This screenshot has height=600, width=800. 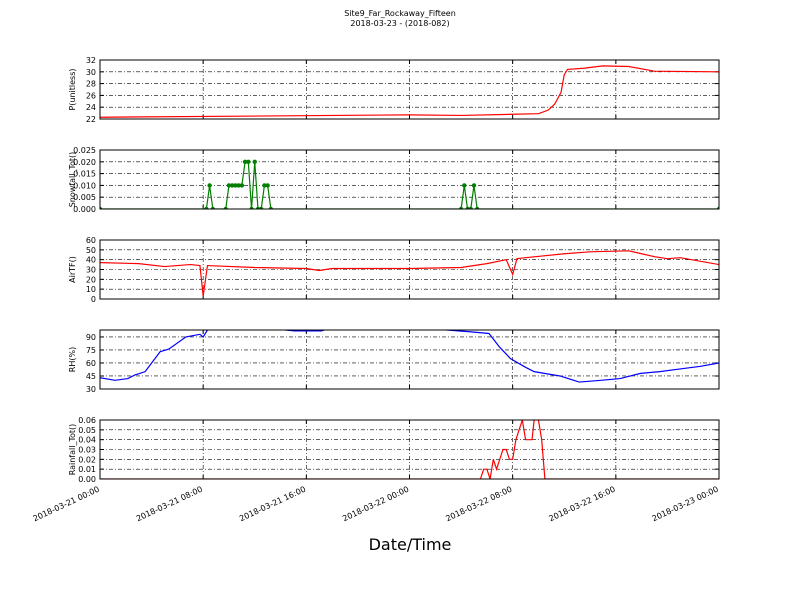 What do you see at coordinates (91, 337) in the screenshot?
I see `y-tick-label: 90` at bounding box center [91, 337].